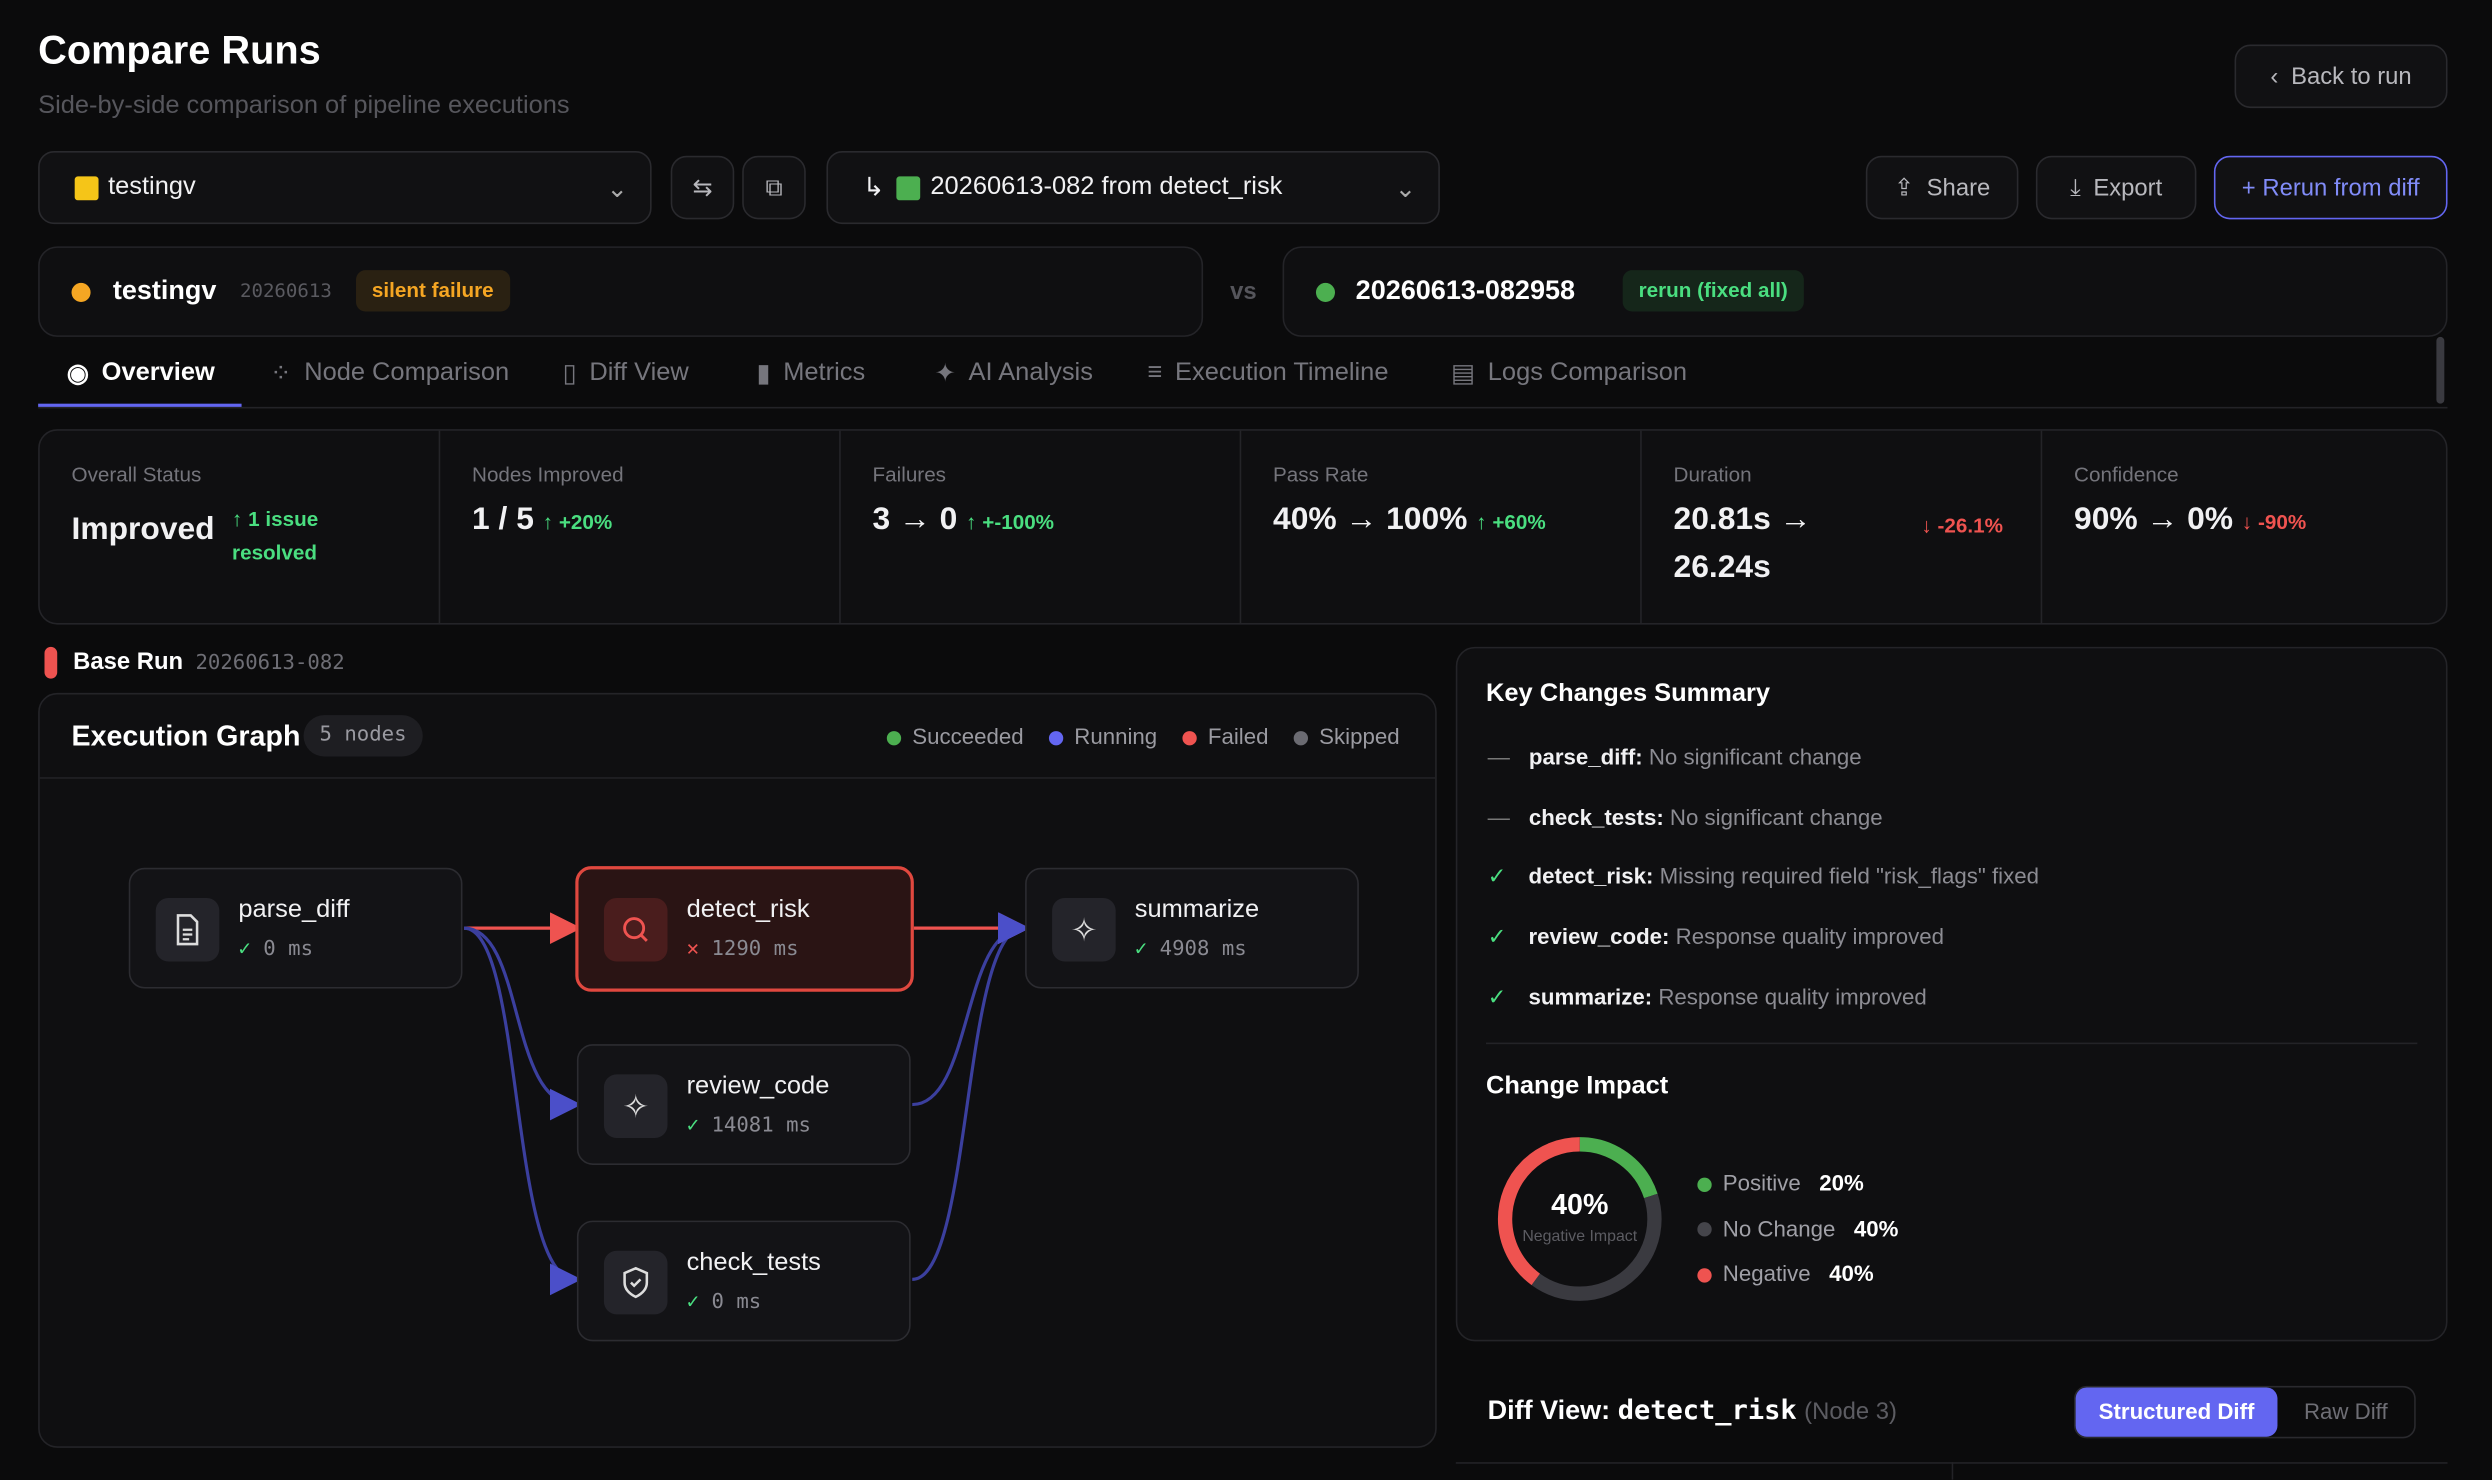 This screenshot has height=1480, width=2492. Describe the element at coordinates (281, 374) in the screenshot. I see `nodes-icon: ⁘` at that location.